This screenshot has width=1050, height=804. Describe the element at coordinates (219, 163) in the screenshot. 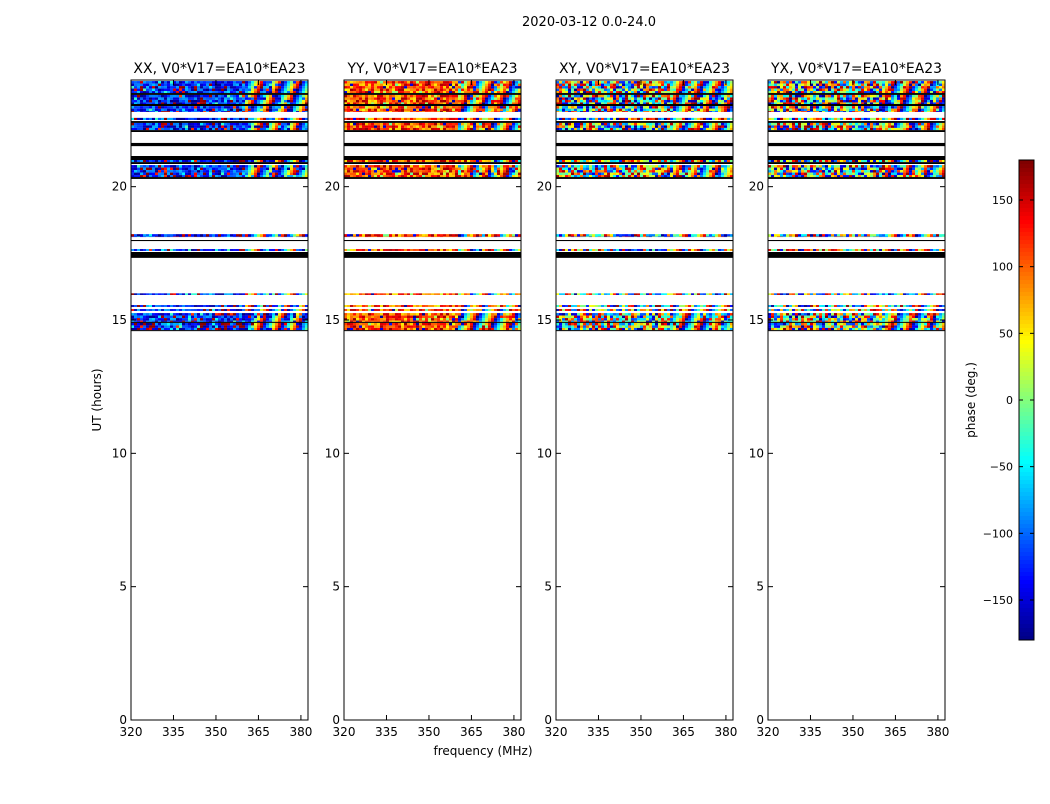

I see `flagged-band` at that location.